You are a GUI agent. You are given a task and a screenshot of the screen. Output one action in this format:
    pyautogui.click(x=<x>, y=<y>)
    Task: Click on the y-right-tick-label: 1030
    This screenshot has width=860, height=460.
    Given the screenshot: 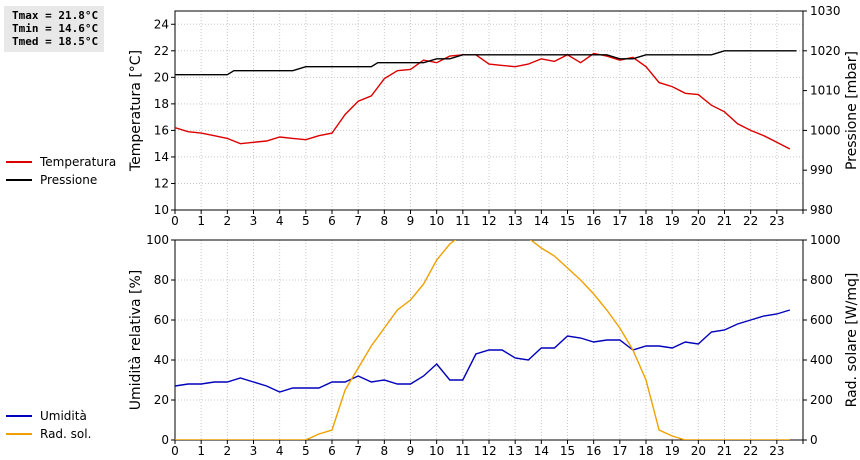 What is the action you would take?
    pyautogui.click(x=825, y=11)
    